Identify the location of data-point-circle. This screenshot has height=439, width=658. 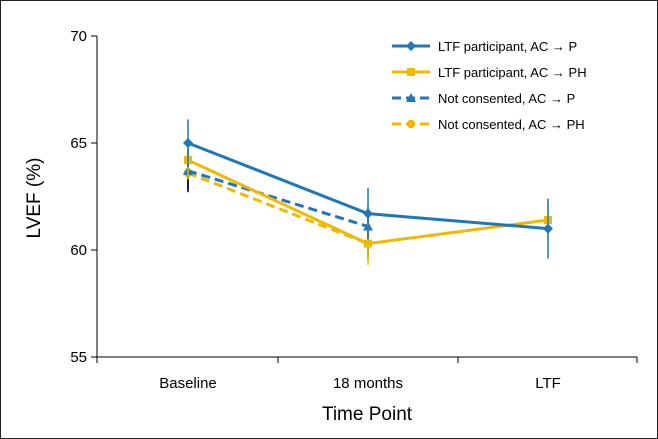
(411, 124).